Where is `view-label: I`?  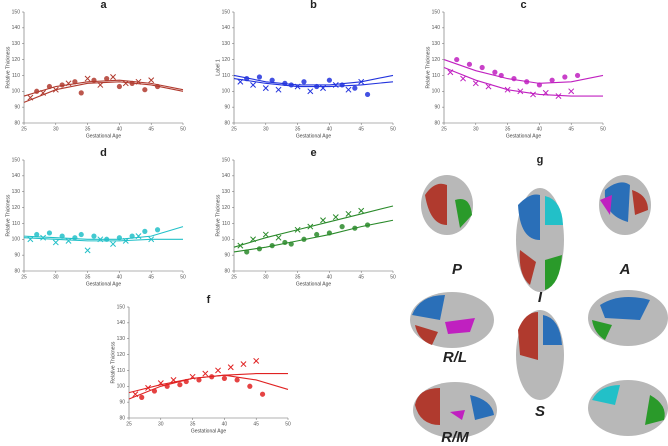
view-label: I is located at coordinates (540, 297).